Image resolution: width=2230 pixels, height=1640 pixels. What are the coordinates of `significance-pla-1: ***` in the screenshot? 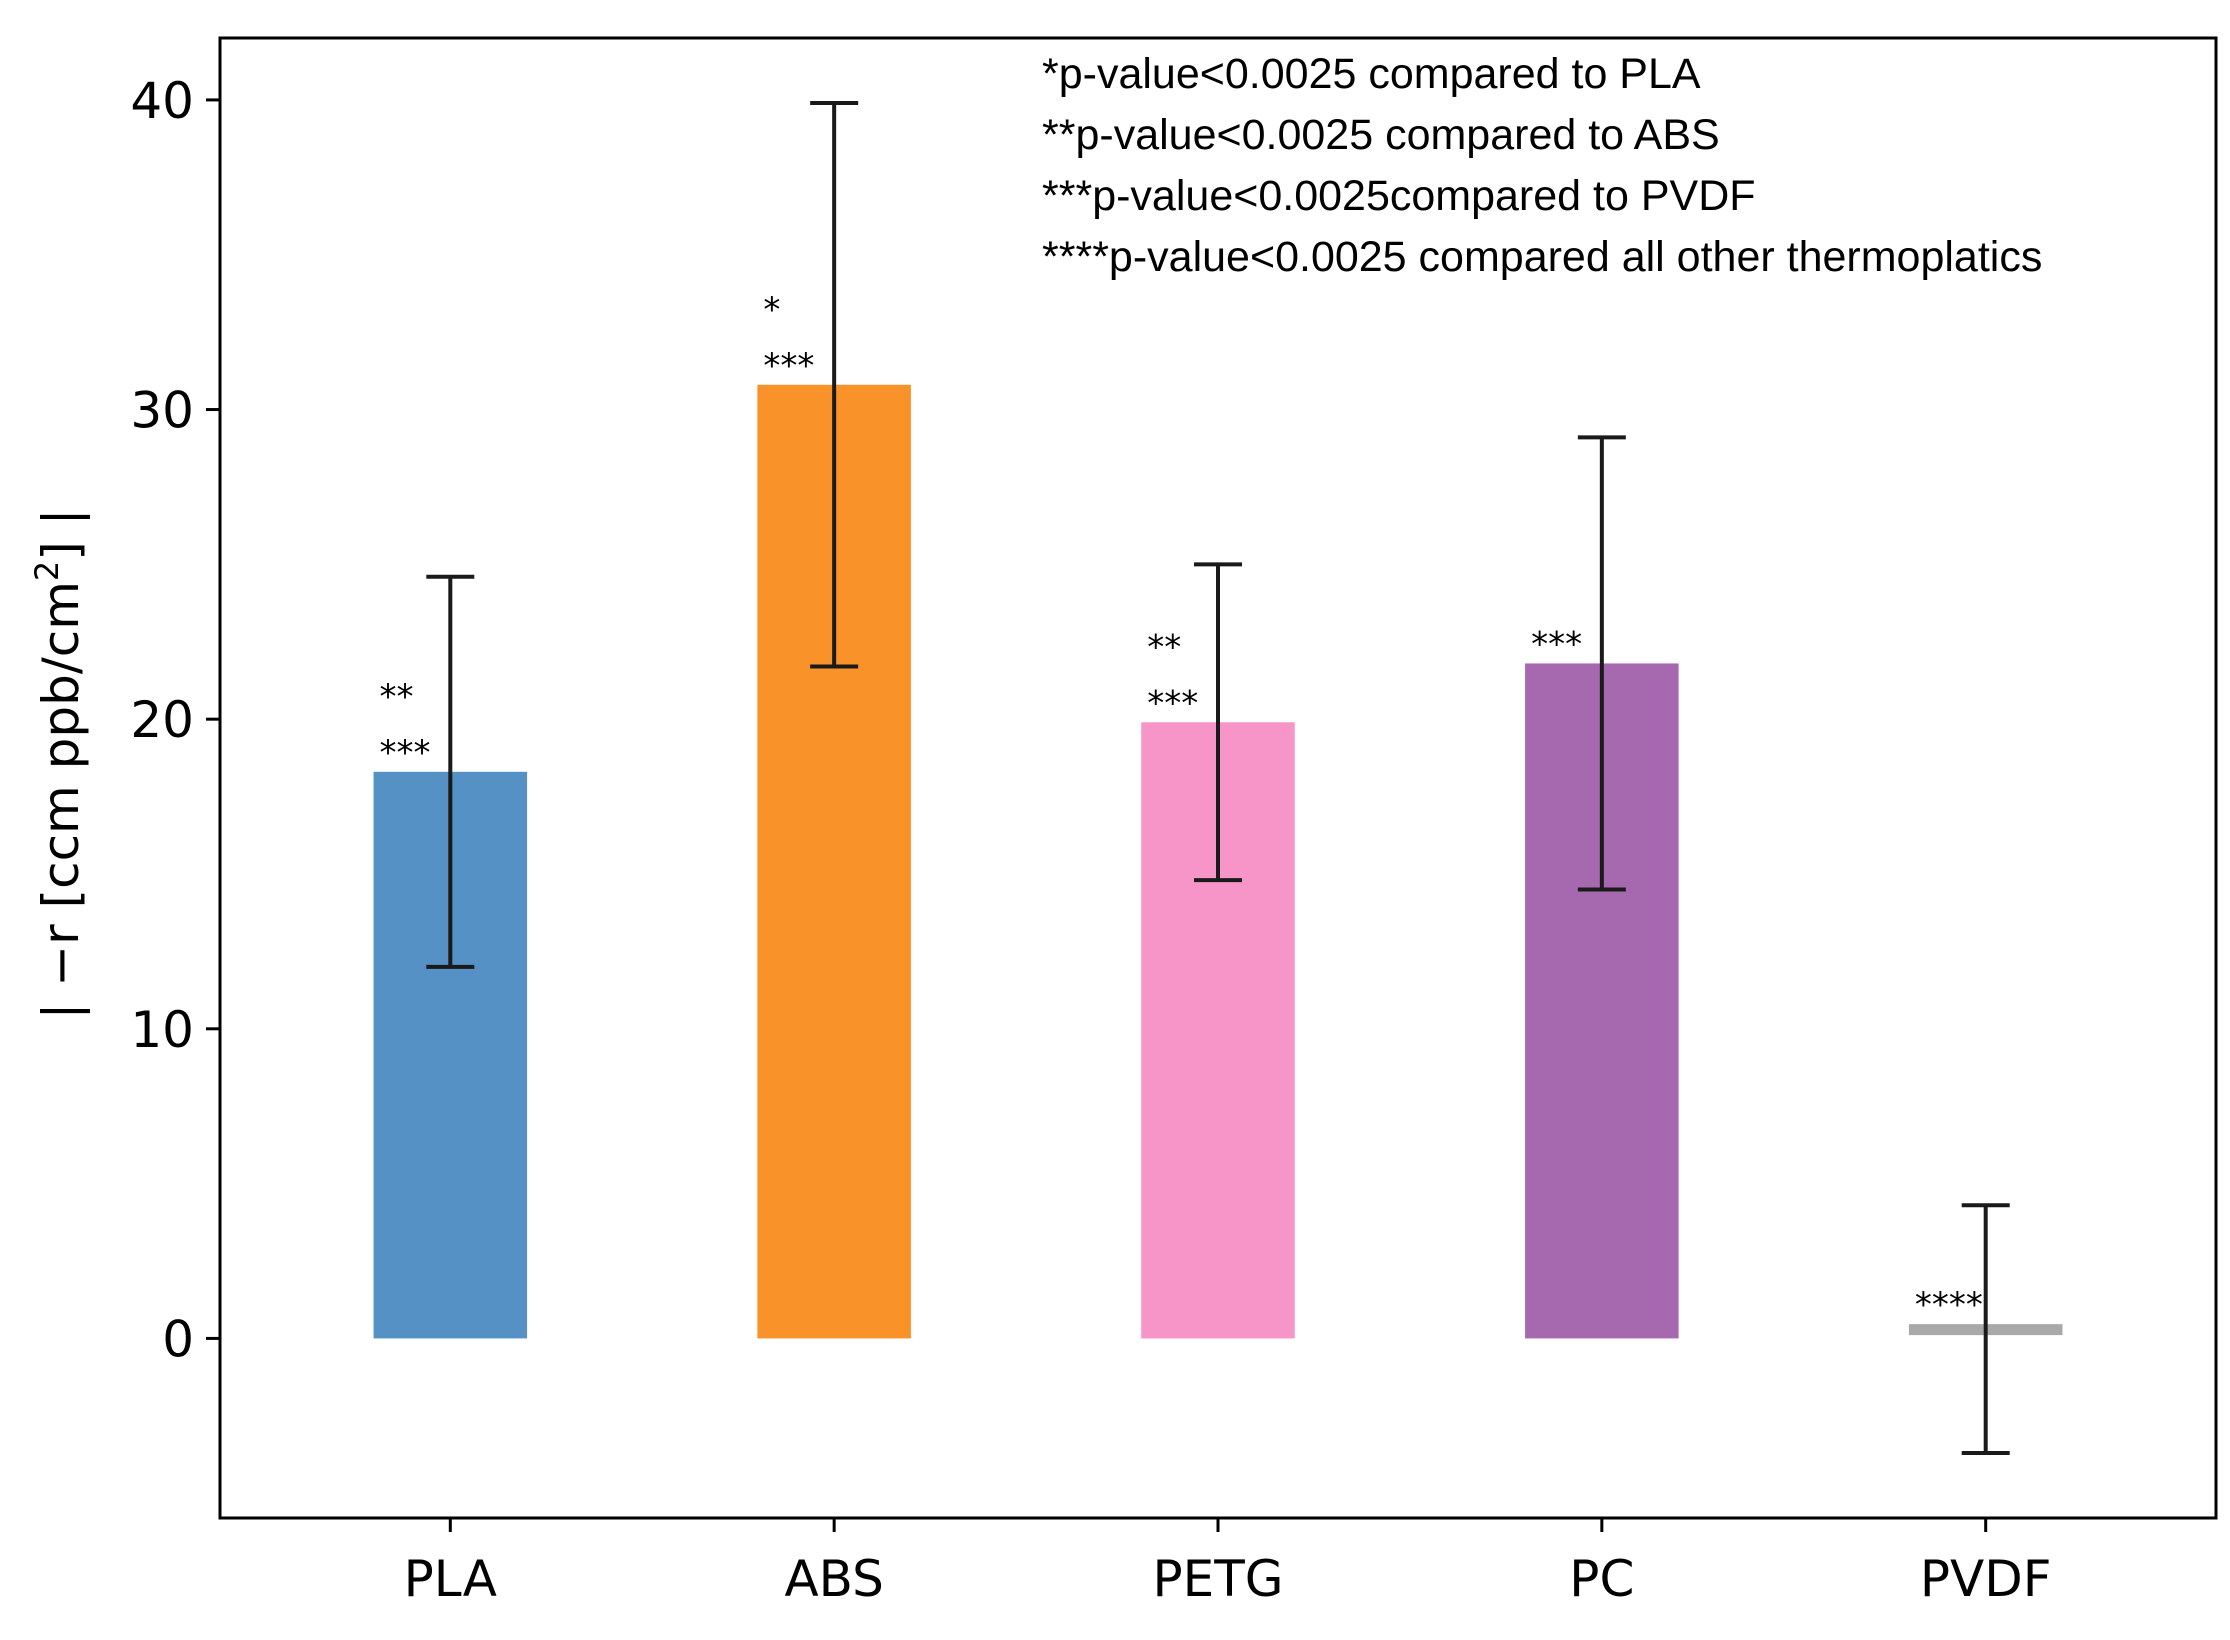 It's located at (405, 753).